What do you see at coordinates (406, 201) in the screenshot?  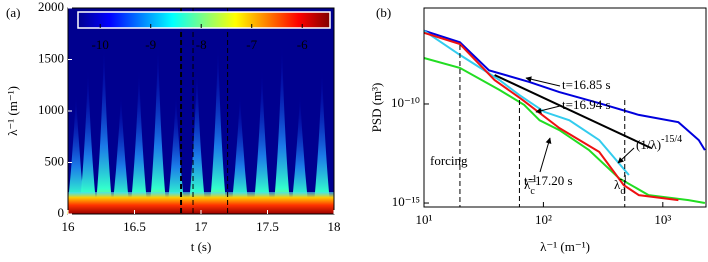 I see `y-tick-label: 10⁻¹⁵` at bounding box center [406, 201].